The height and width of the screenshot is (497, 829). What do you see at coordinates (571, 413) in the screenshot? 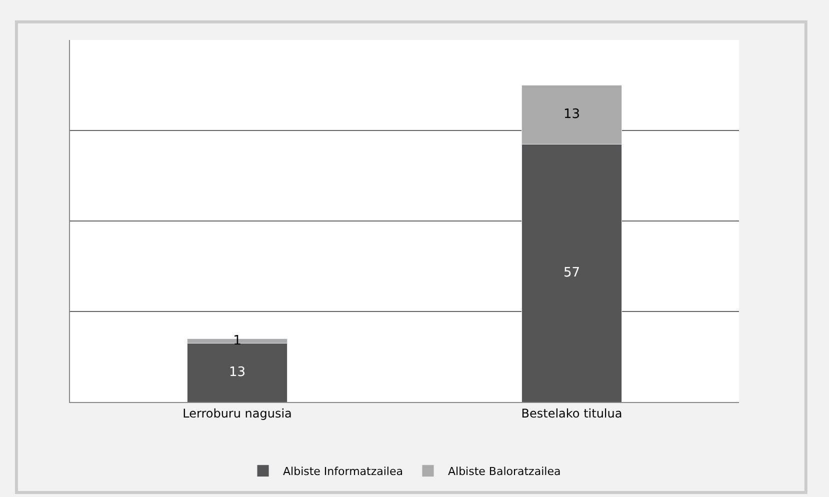
I see `x-tick-label: Bestelako titulua` at bounding box center [571, 413].